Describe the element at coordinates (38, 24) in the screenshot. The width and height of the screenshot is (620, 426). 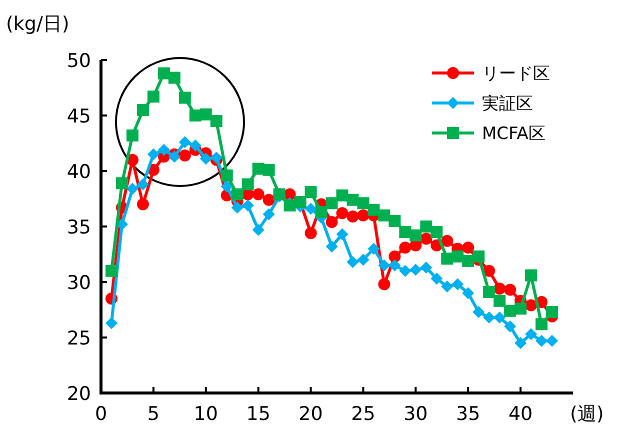
I see `y-axis-title: (kg/日)` at that location.